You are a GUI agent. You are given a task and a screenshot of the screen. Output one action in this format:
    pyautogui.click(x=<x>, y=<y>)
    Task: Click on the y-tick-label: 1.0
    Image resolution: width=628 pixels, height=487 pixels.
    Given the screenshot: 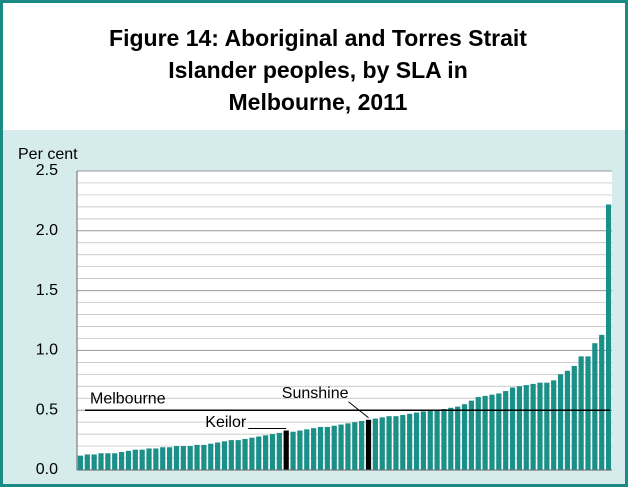 What is the action you would take?
    pyautogui.click(x=47, y=350)
    